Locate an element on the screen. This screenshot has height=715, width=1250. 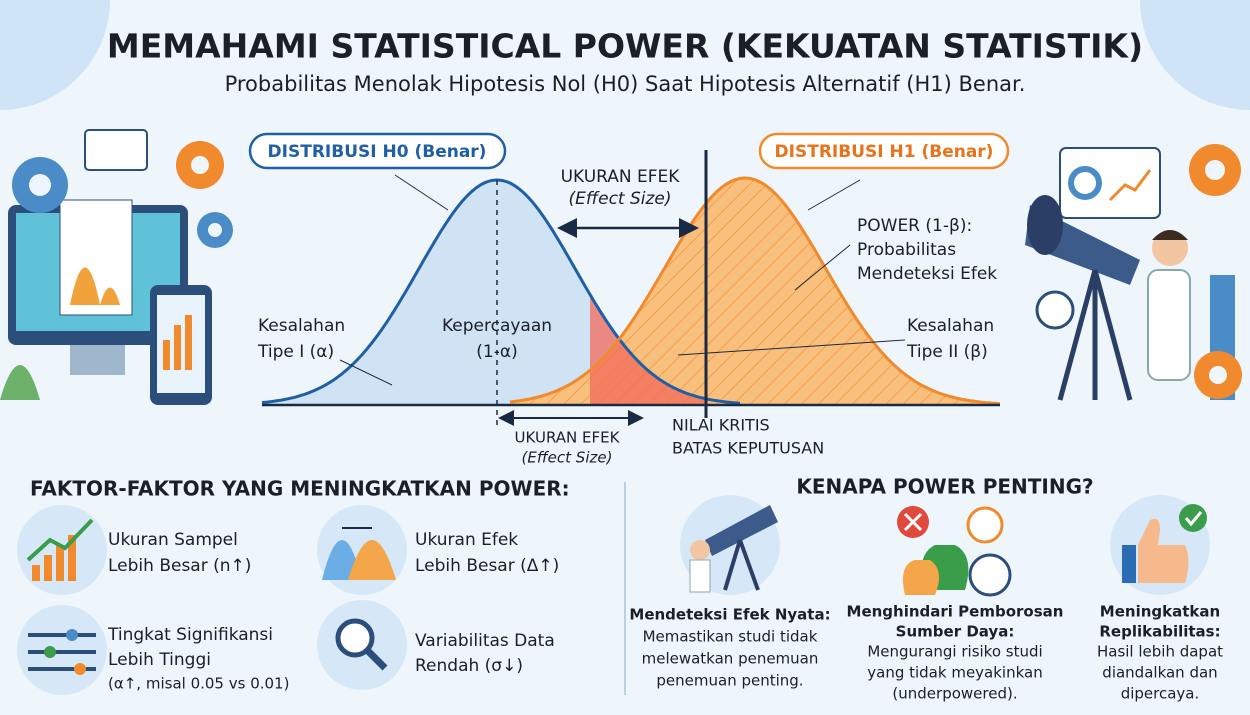
importance-body: Mengurangi risiko studi is located at coordinates (954, 652).